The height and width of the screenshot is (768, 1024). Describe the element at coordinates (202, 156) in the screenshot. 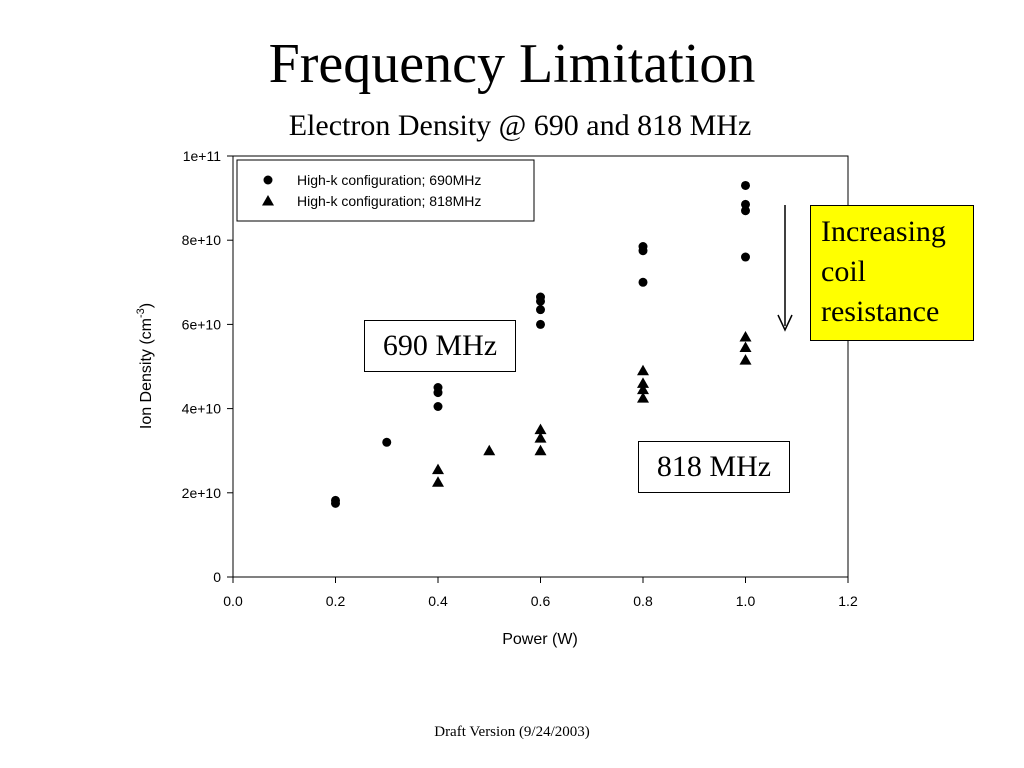

I see `y-tick-label: 1e+11` at that location.